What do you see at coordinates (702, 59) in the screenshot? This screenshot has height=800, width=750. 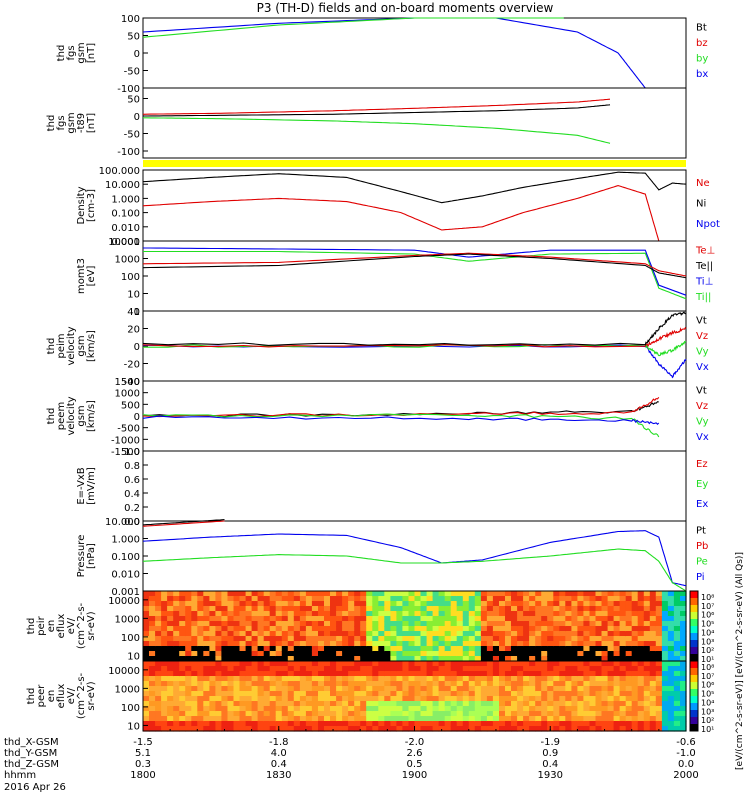 I see `legend-entry: by` at bounding box center [702, 59].